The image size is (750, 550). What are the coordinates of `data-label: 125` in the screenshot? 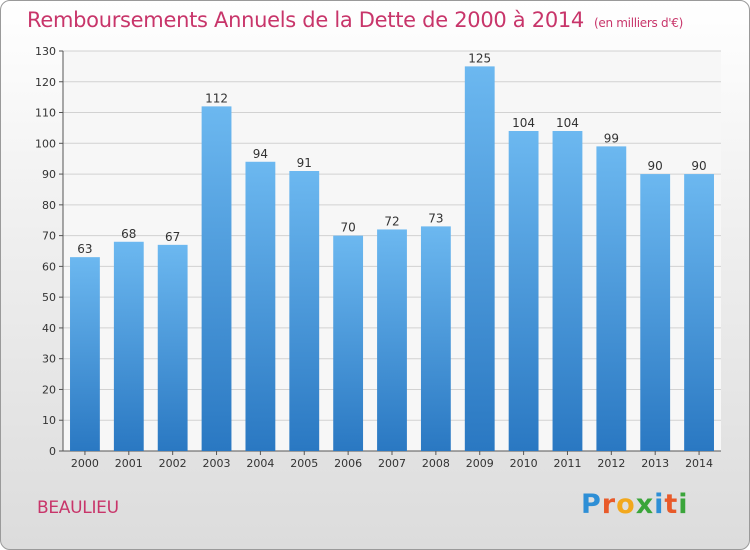 It's located at (479, 58).